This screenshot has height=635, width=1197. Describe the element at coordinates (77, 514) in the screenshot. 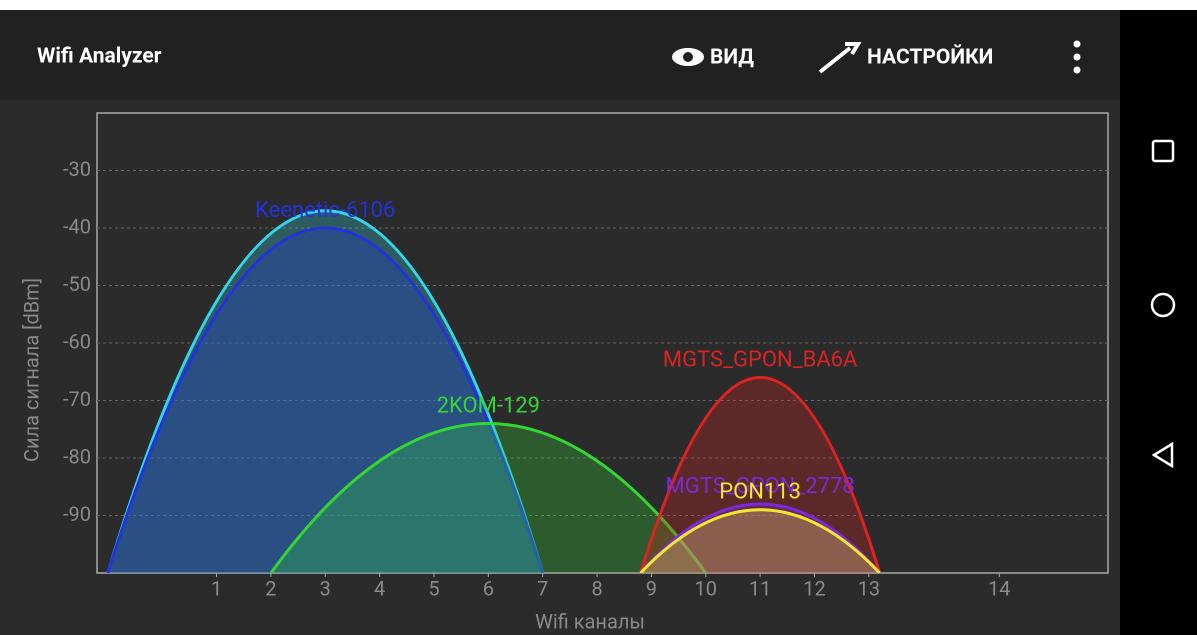

I see `y-tick-label: -90` at that location.